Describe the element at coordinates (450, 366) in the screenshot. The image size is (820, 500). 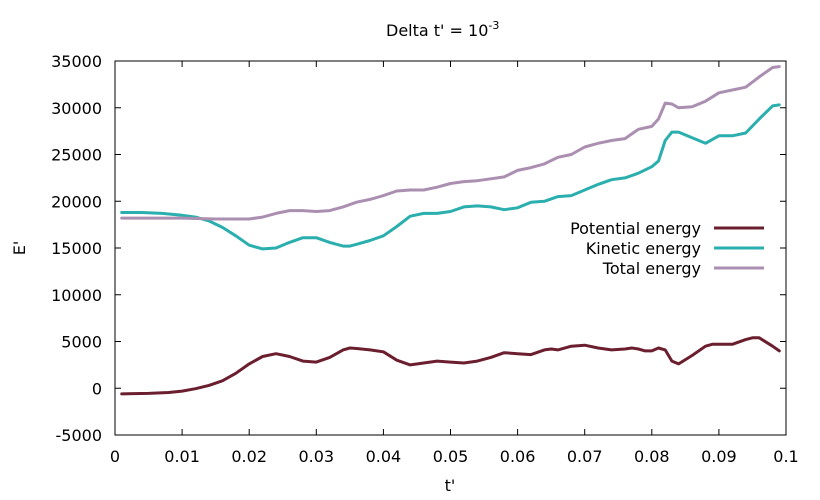
I see `series-line-potential-energy` at that location.